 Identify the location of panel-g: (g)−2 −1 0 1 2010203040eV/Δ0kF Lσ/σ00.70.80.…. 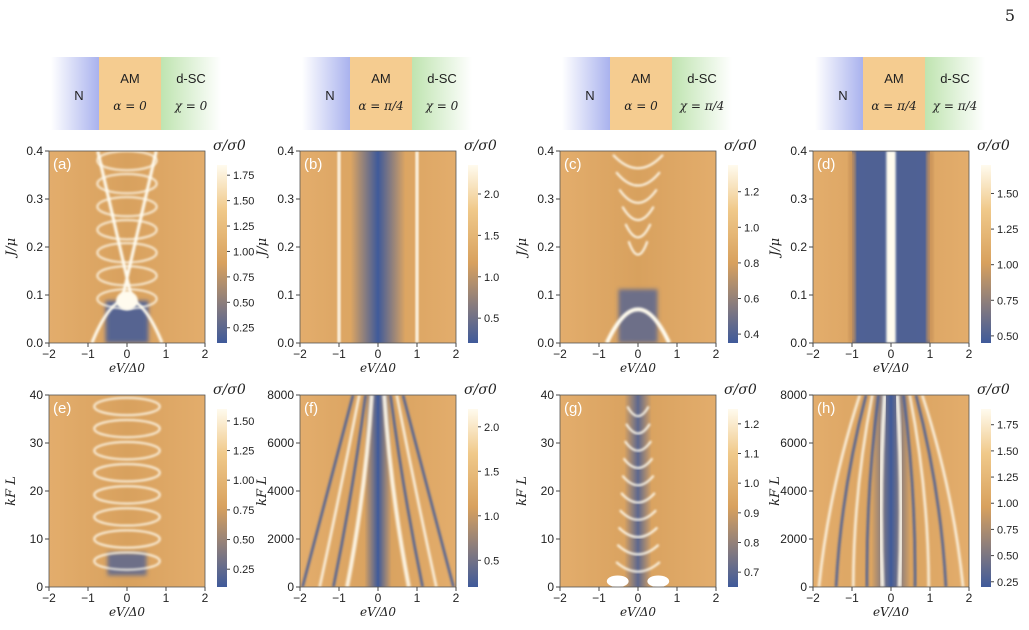
(637, 500).